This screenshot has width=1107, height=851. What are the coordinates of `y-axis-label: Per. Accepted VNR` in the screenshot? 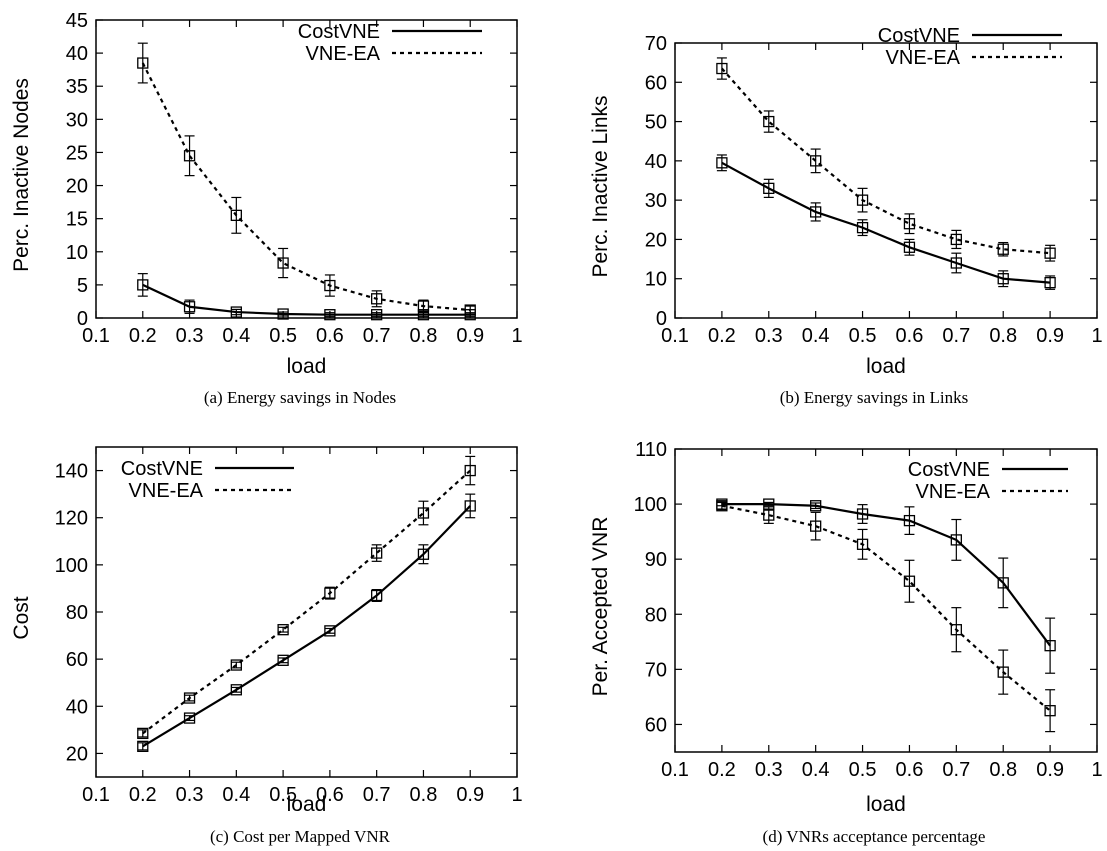 It's located at (600, 607).